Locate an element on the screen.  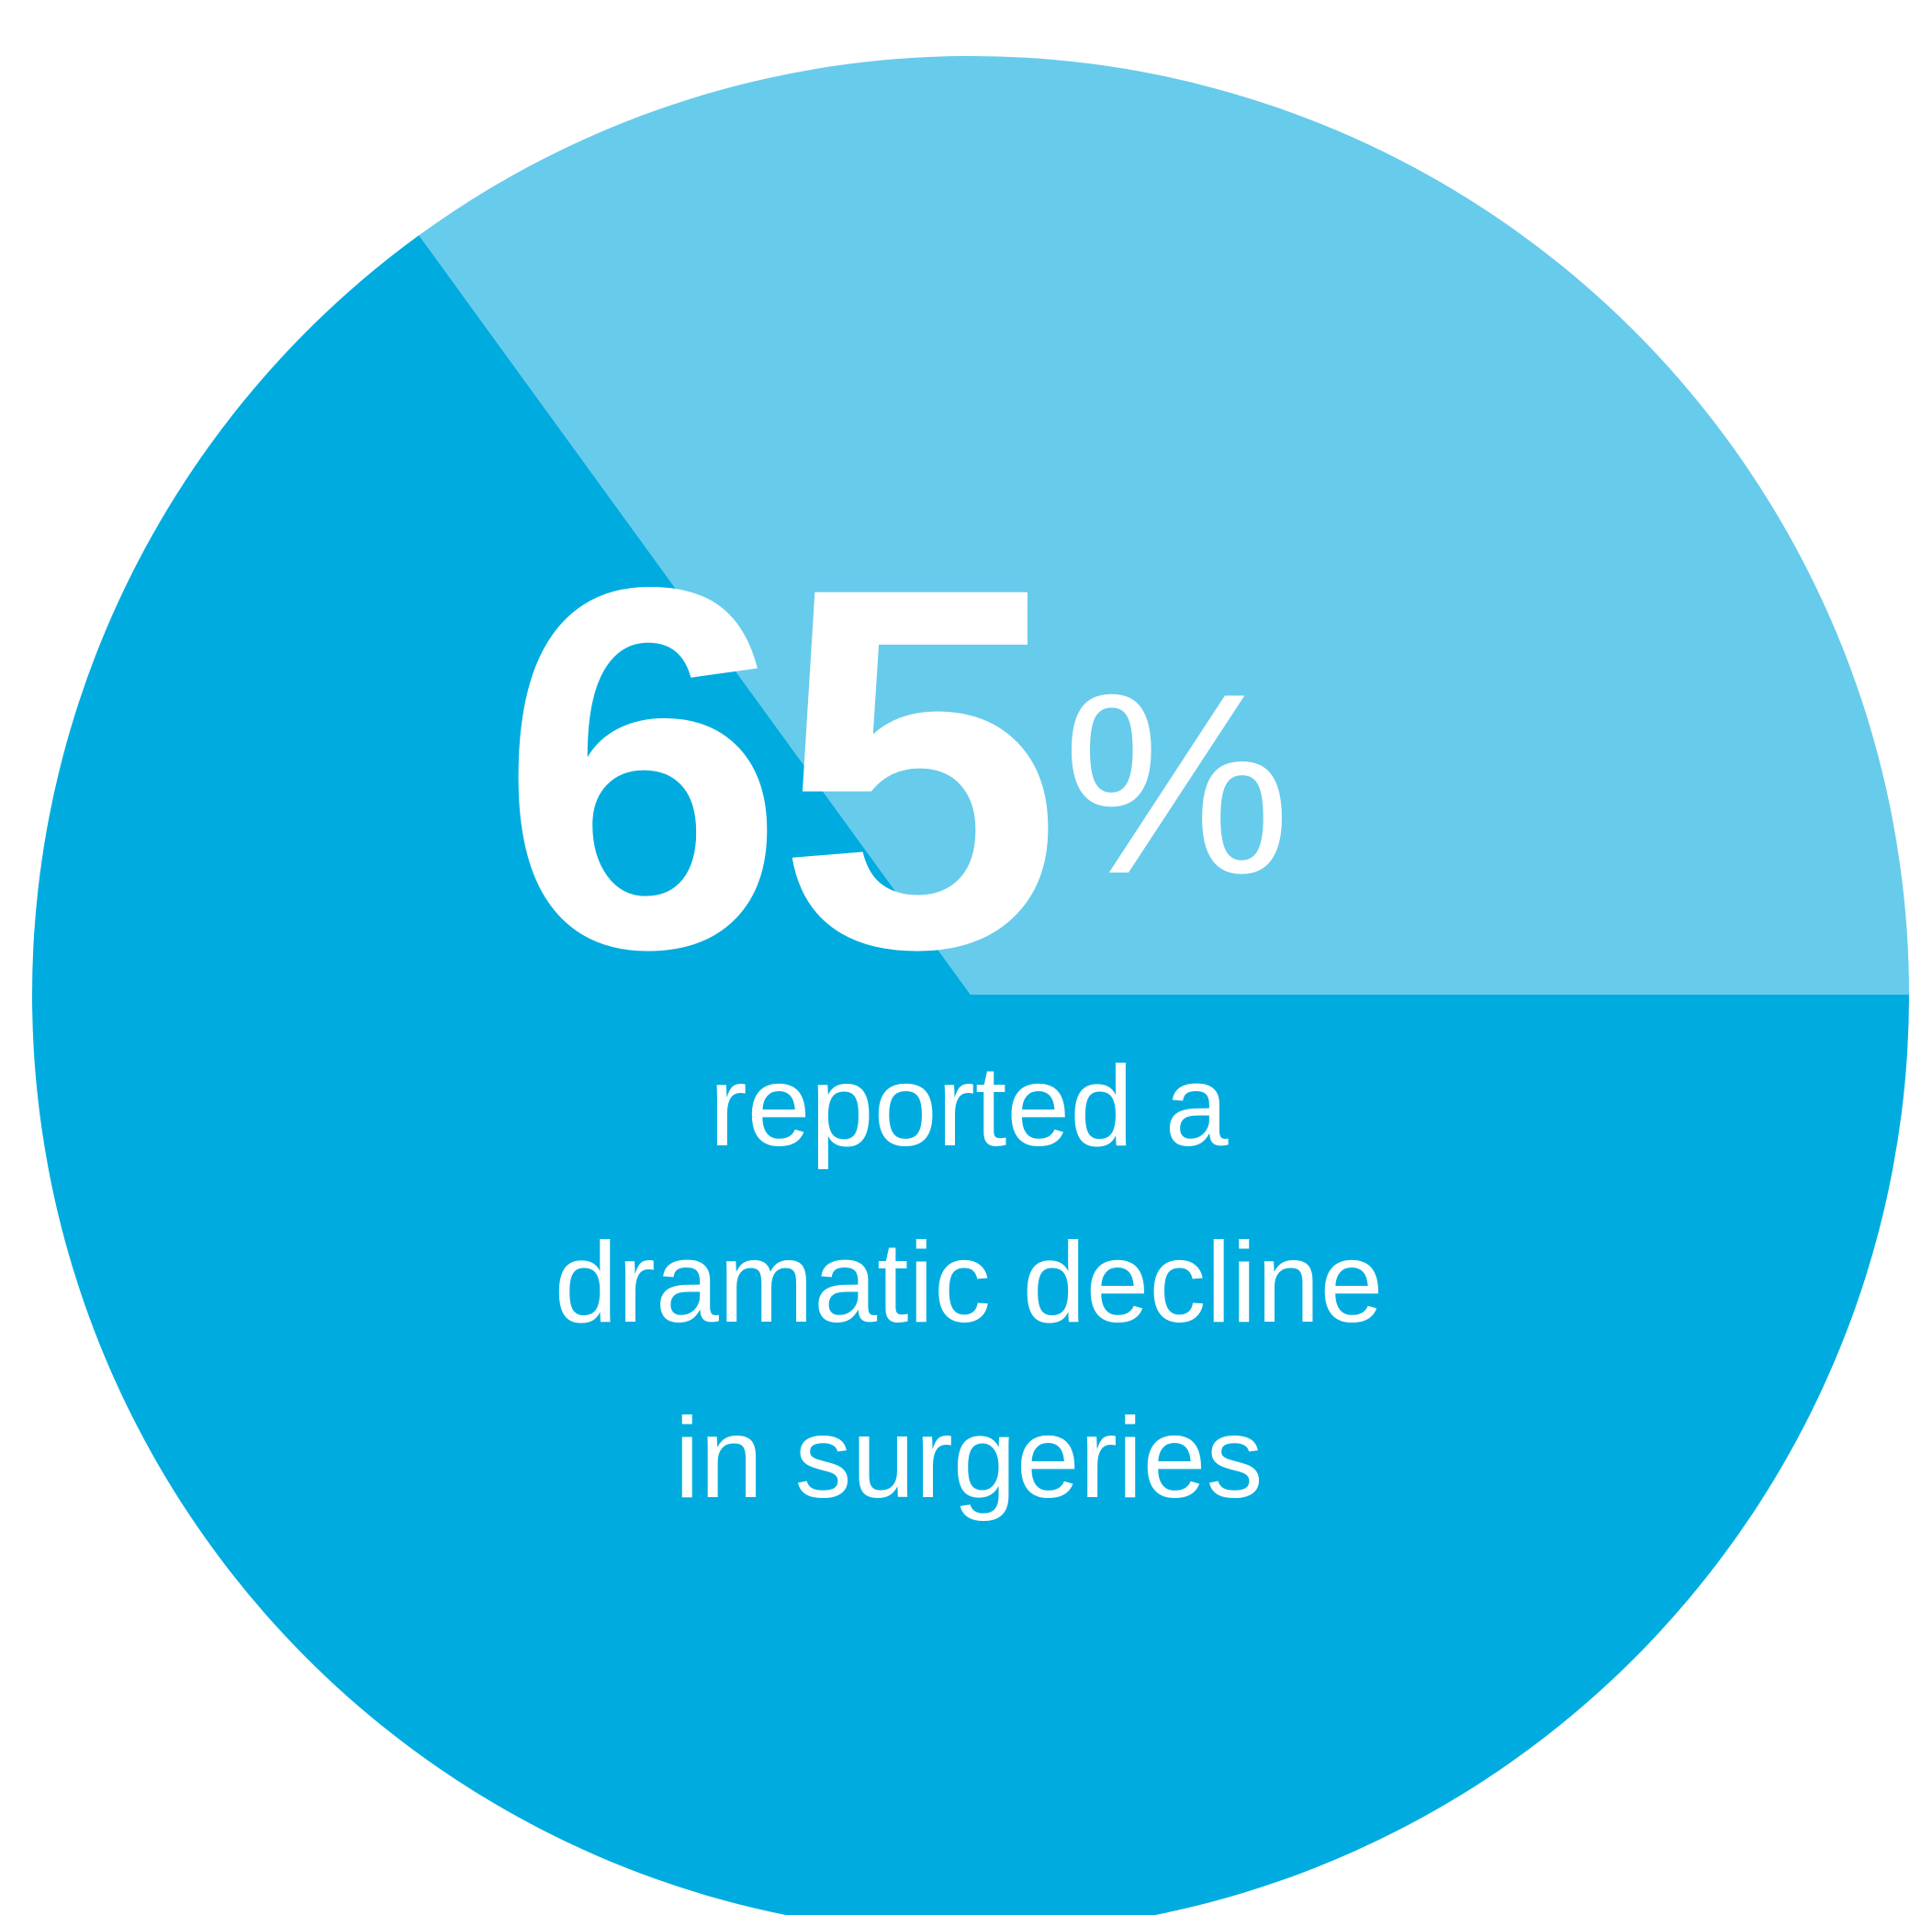
headline-percent: 65% is located at coordinates (895, 767).